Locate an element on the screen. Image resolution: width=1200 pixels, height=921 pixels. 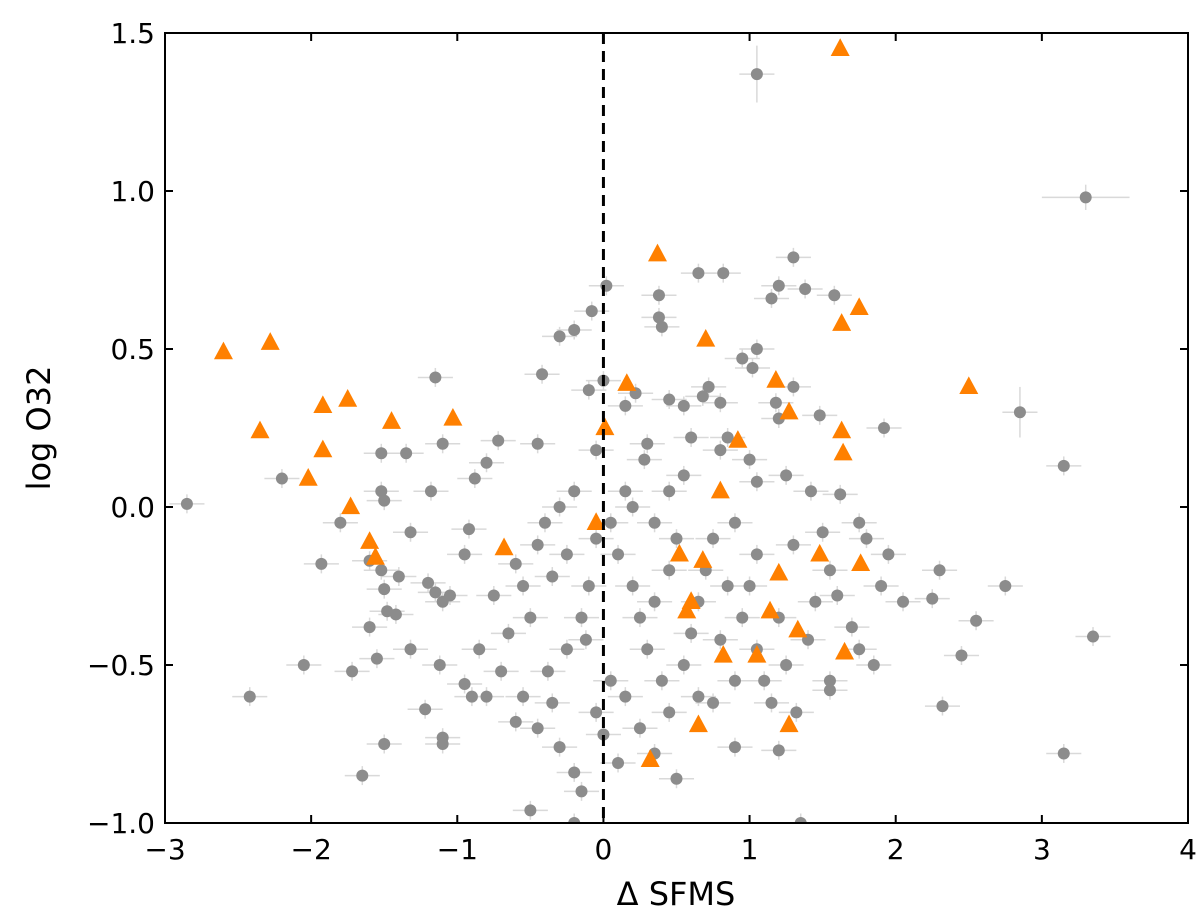
y-tick-label: −0.5 is located at coordinates (121, 665).